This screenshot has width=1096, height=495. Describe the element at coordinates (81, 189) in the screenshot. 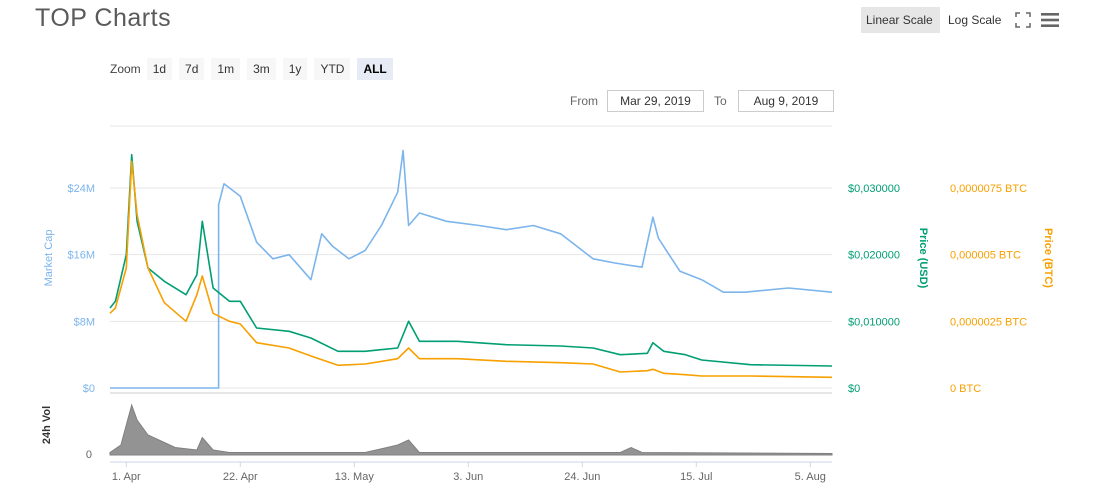

I see `market-cap-tick-label: $24M` at that location.